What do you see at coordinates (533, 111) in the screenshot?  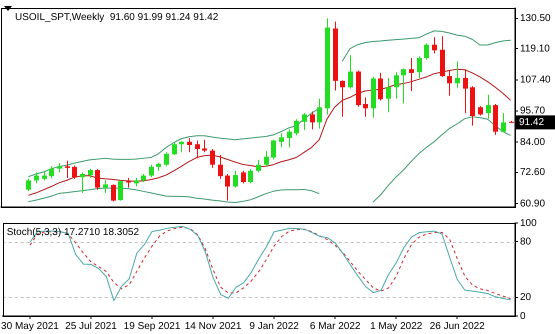 I see `y-tick-label: 95.70` at bounding box center [533, 111].